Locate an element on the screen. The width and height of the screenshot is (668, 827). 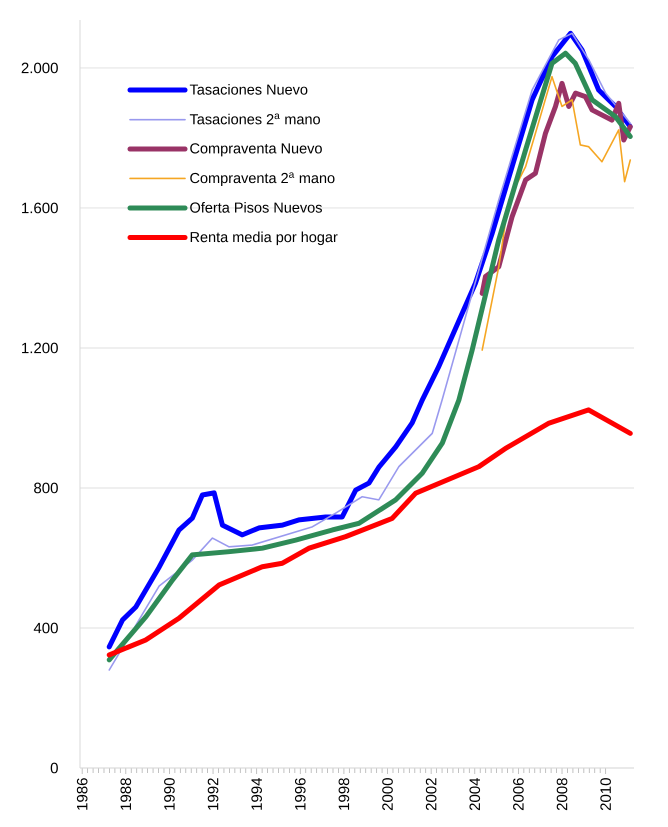
x-tick-label: 2000 is located at coordinates (387, 794).